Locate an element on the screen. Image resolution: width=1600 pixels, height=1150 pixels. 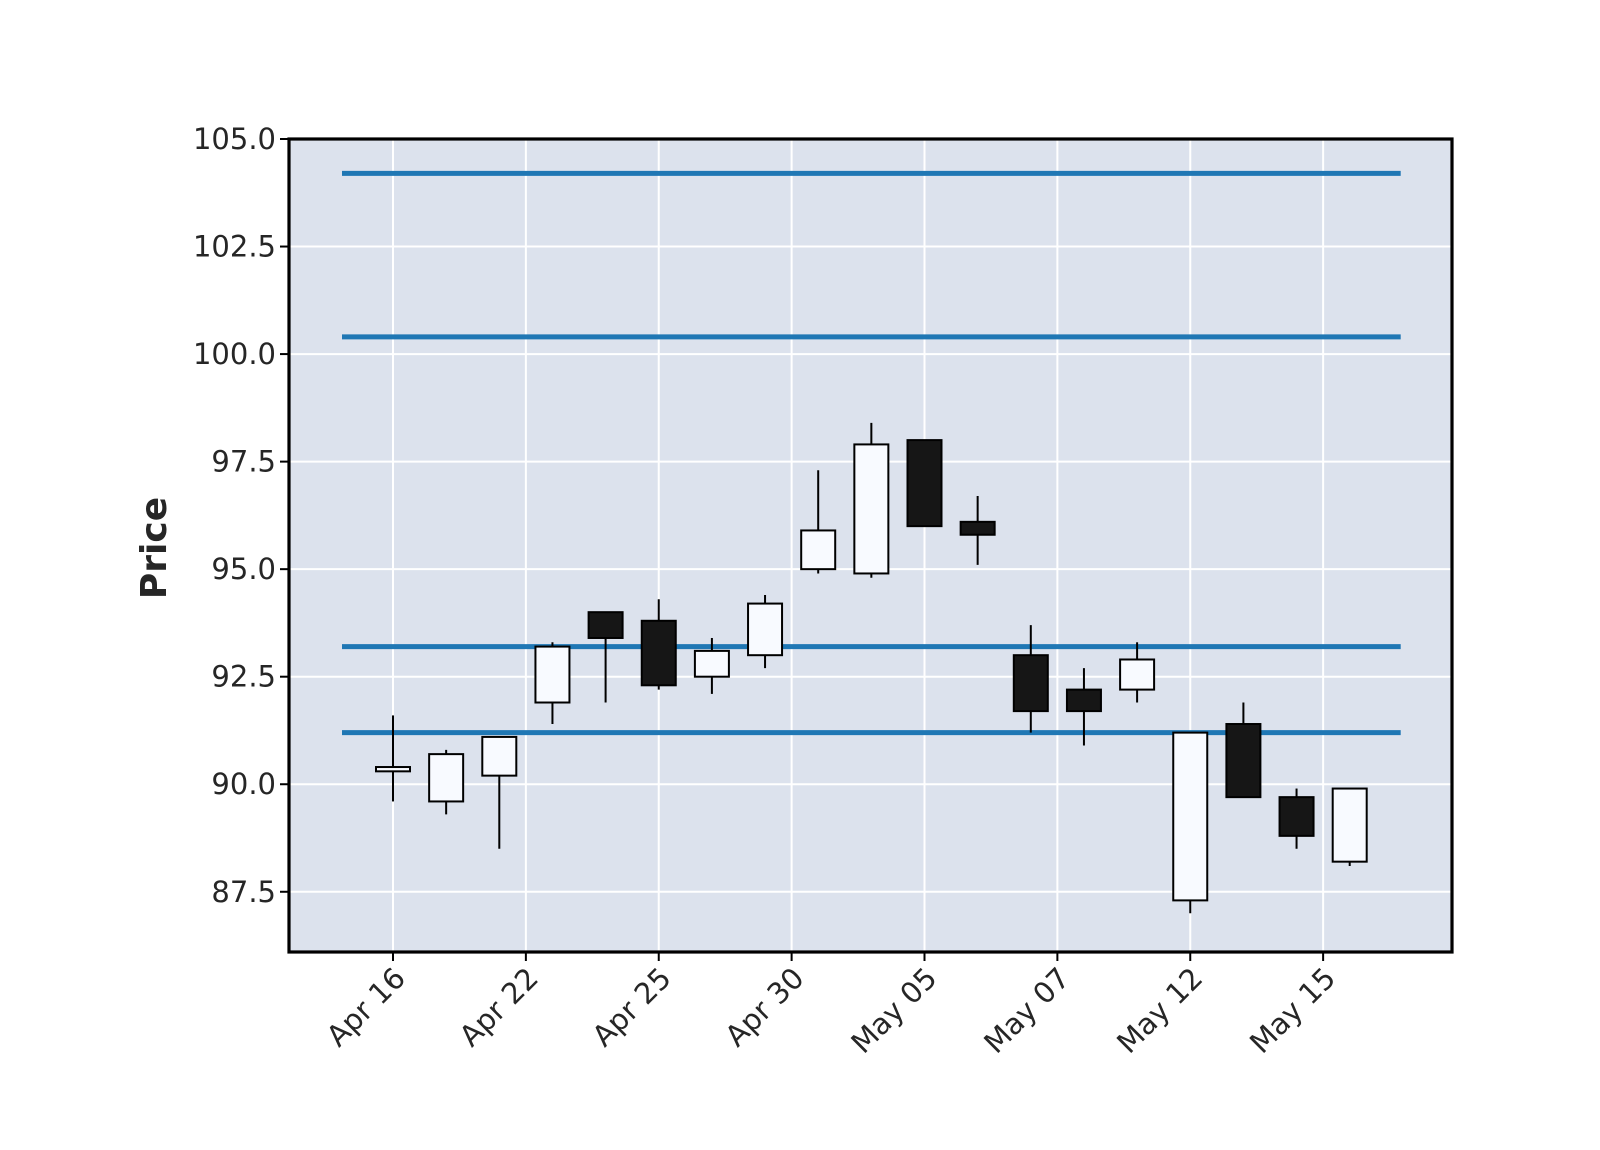
y-tick-label: 102.5 is located at coordinates (234, 247).